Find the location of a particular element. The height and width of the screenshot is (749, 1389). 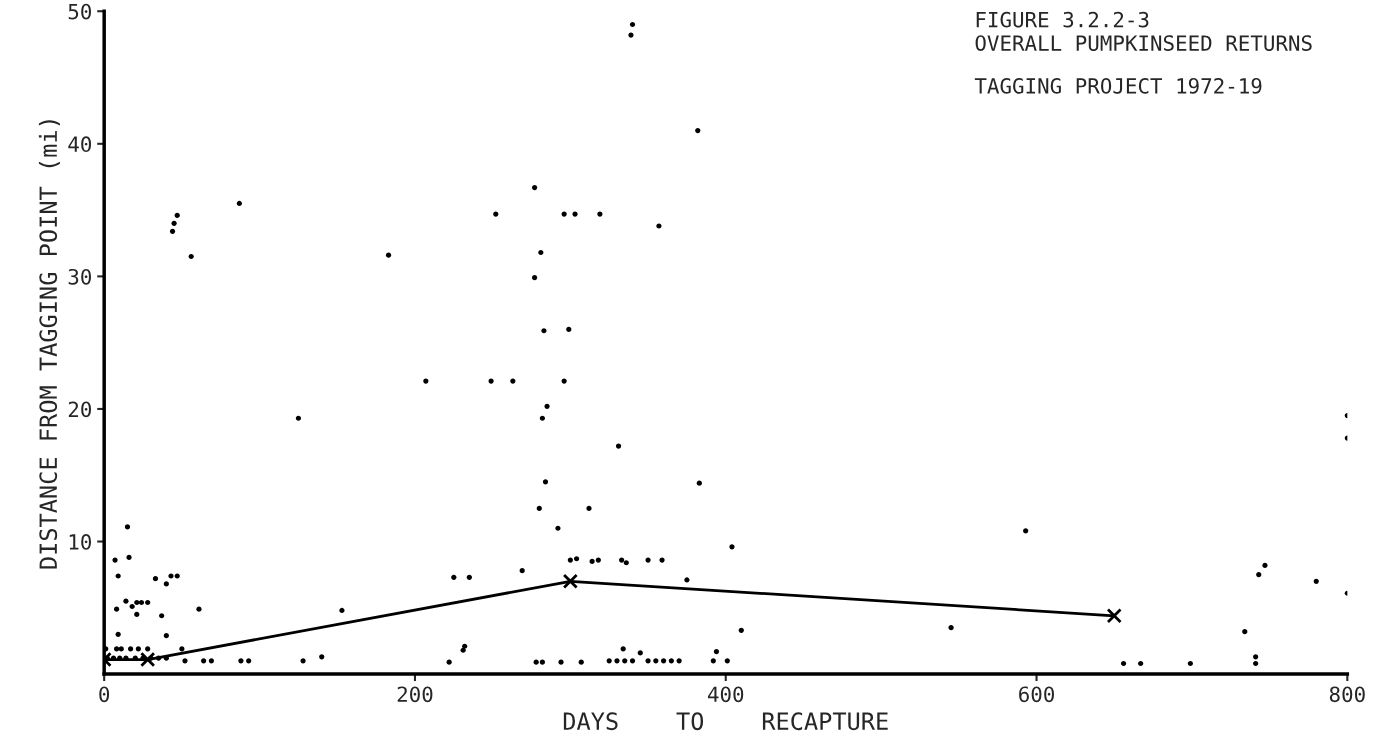

x-tick-label: 200 is located at coordinates (415, 694).